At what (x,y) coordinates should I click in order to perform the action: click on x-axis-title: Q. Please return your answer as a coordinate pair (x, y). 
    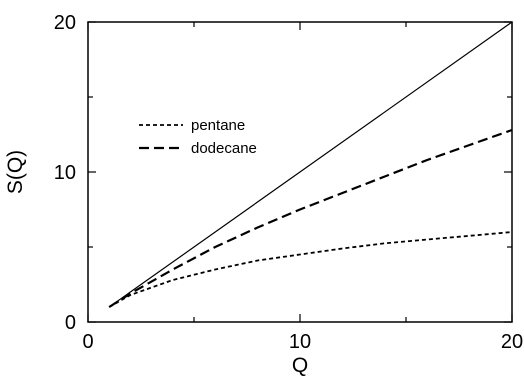
    Looking at the image, I should click on (300, 365).